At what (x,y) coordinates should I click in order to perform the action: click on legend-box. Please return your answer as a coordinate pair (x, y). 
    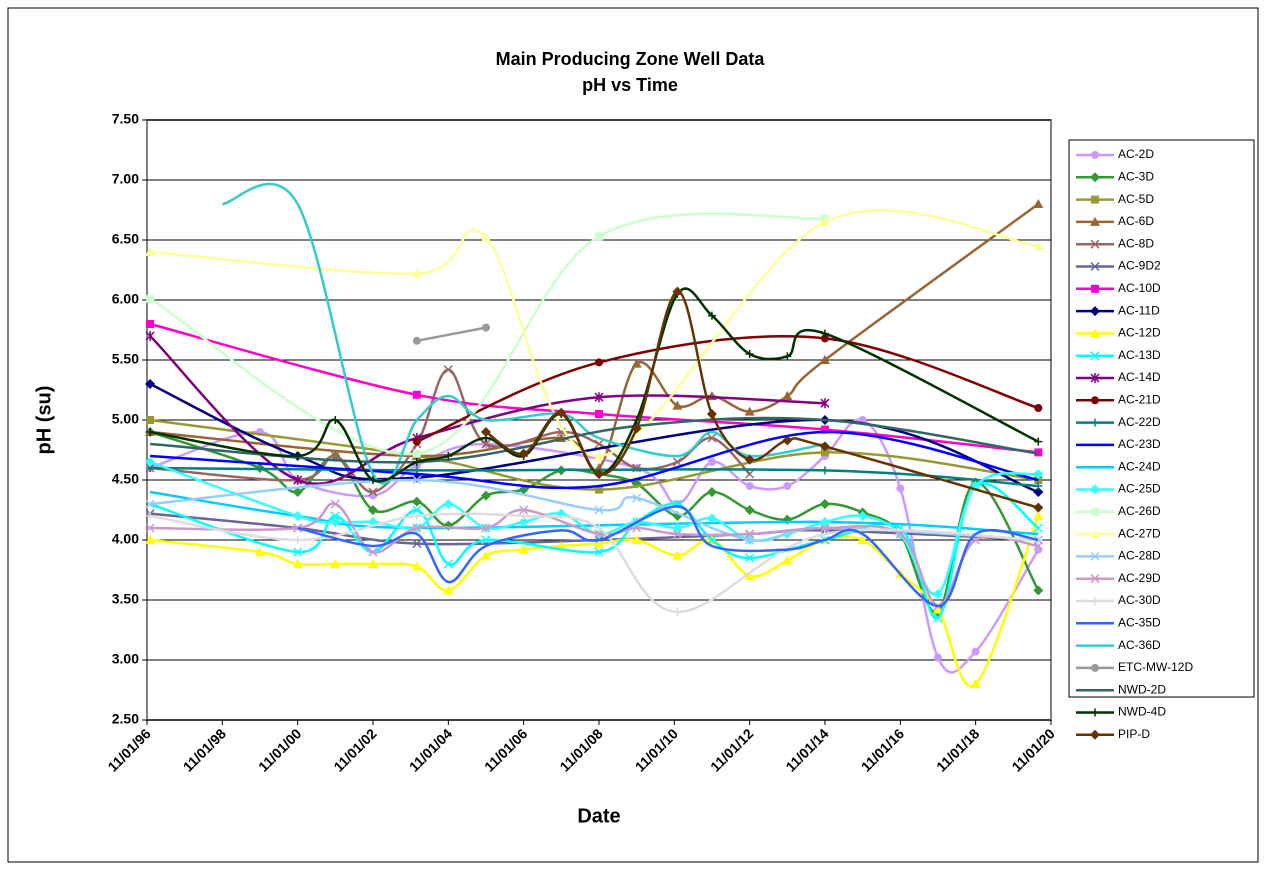
    Looking at the image, I should click on (1161, 418).